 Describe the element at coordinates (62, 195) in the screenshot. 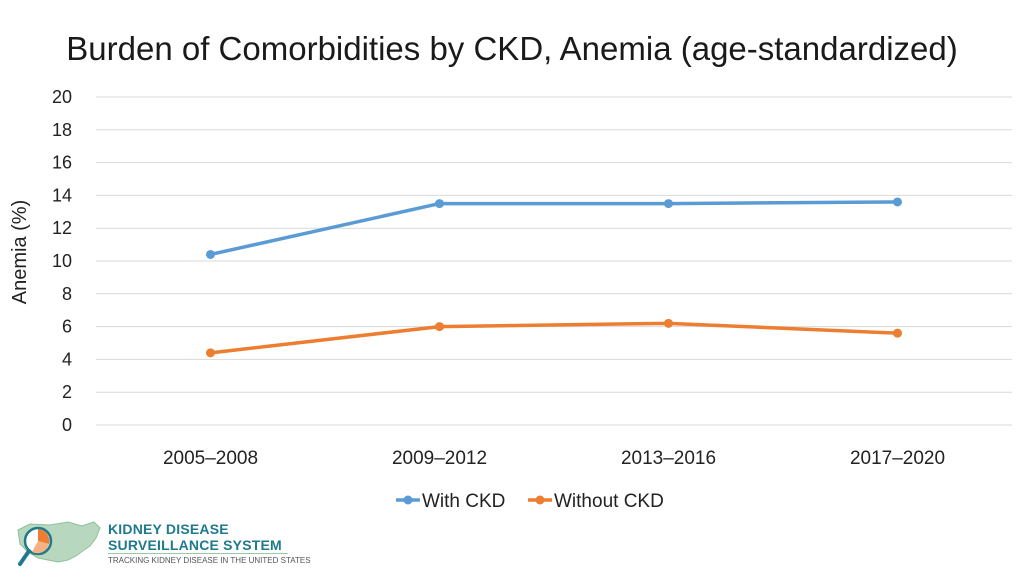

I see `y-tick-label-14: 14` at that location.